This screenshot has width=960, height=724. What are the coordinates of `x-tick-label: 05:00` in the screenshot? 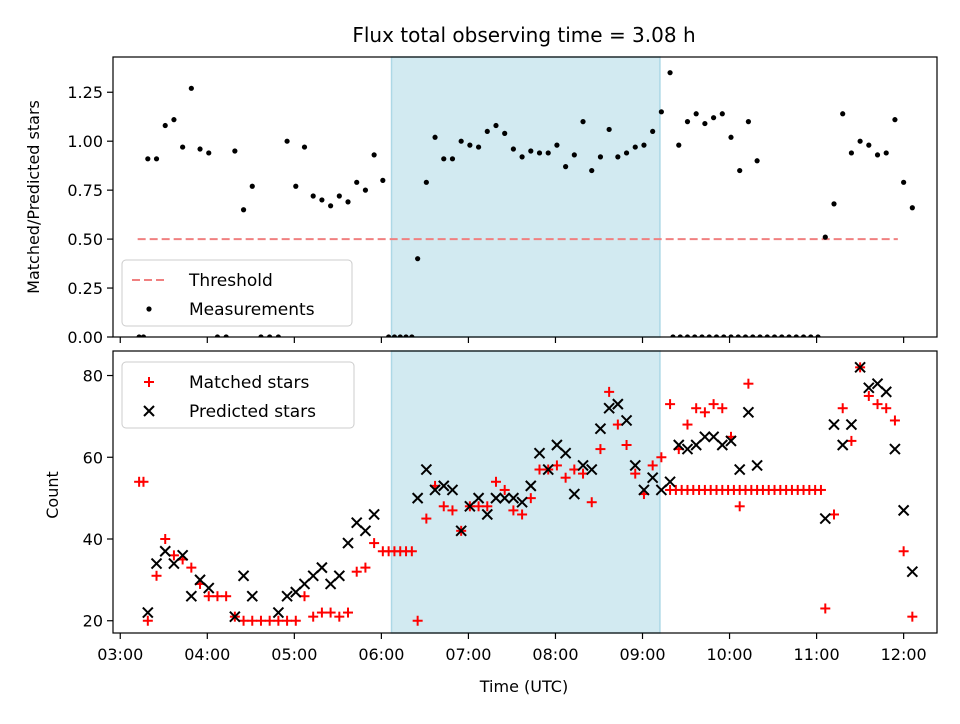 It's located at (294, 654).